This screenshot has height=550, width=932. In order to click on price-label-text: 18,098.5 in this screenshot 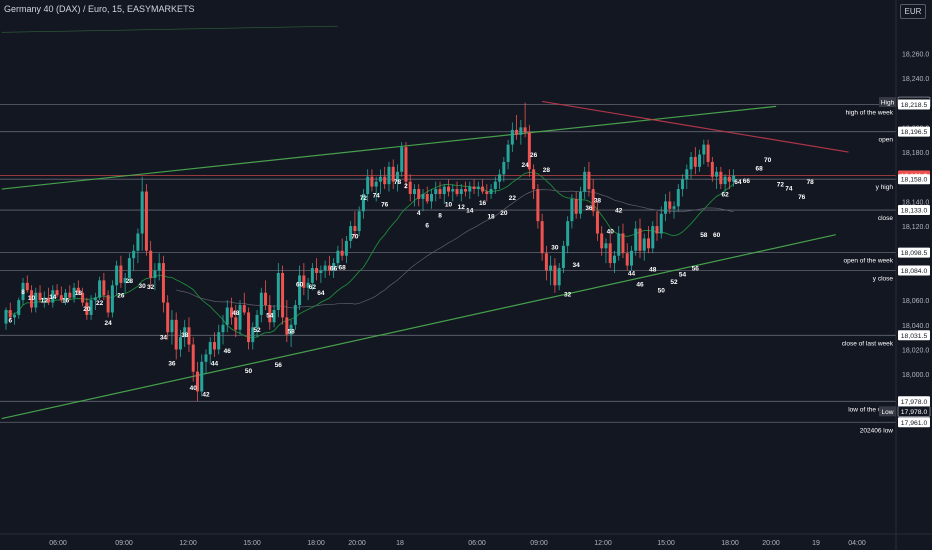, I will do `click(914, 253)`.